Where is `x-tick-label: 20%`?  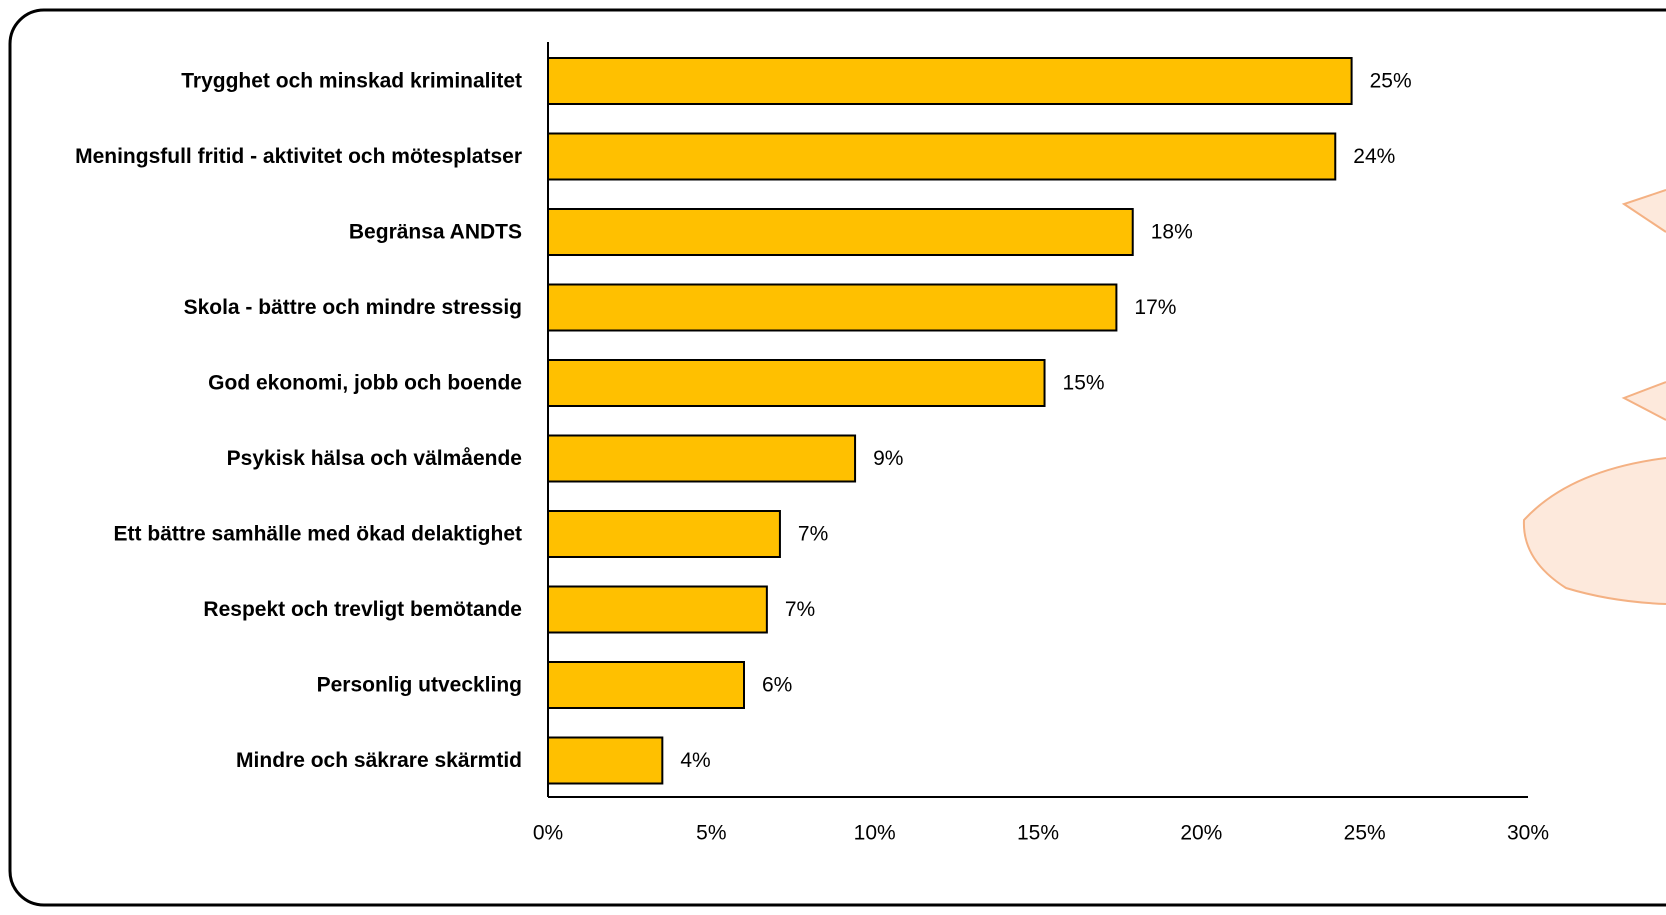 x-tick-label: 20% is located at coordinates (1201, 833).